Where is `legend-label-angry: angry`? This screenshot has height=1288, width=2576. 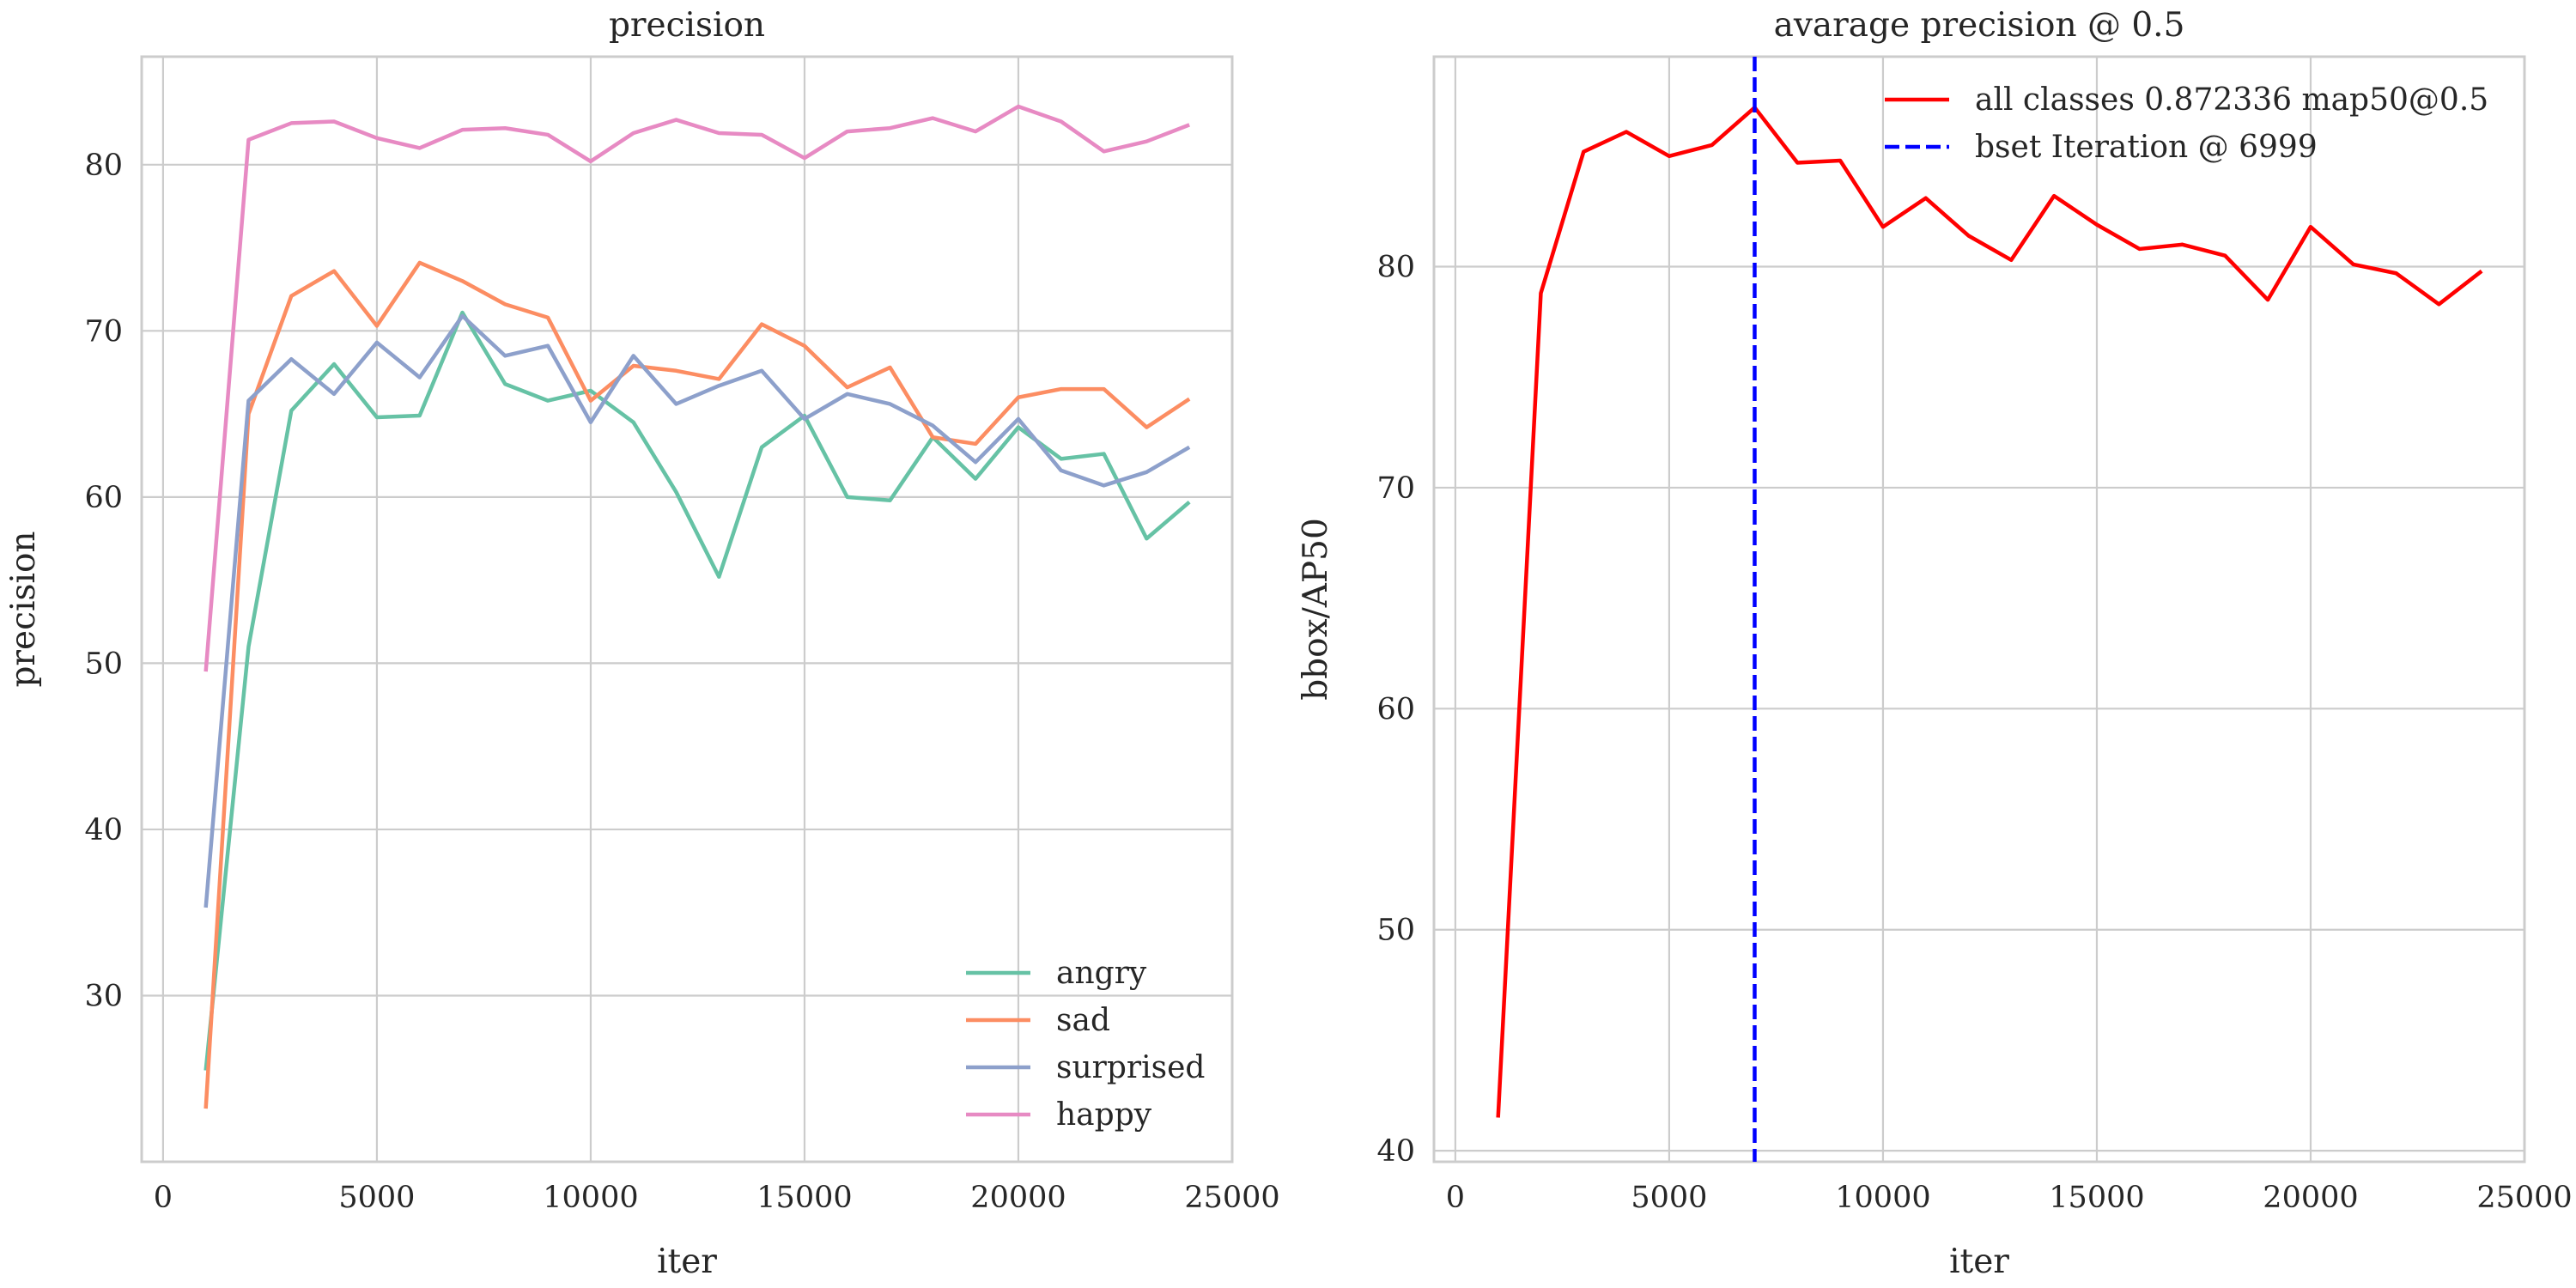 legend-label-angry: angry is located at coordinates (1101, 973).